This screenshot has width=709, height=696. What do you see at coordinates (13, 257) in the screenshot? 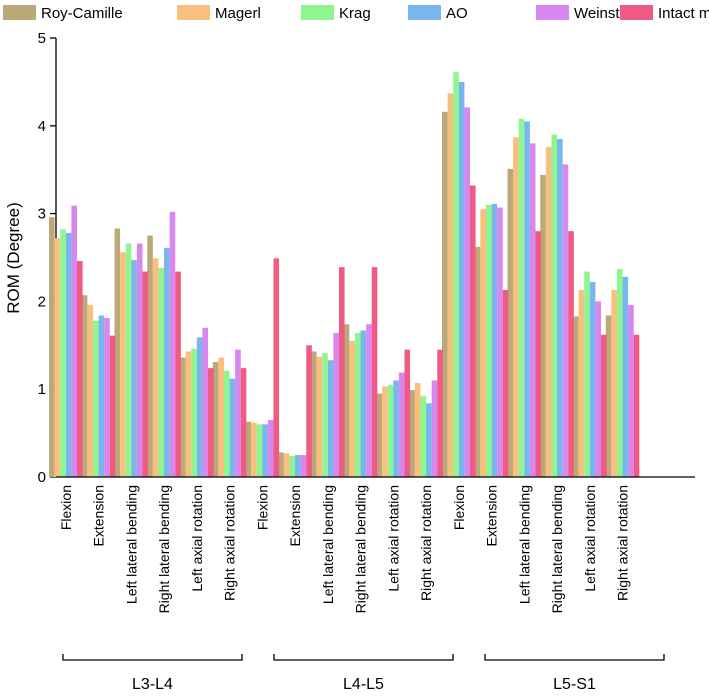
I see `y-axis-title: ROM (Degree)` at bounding box center [13, 257].